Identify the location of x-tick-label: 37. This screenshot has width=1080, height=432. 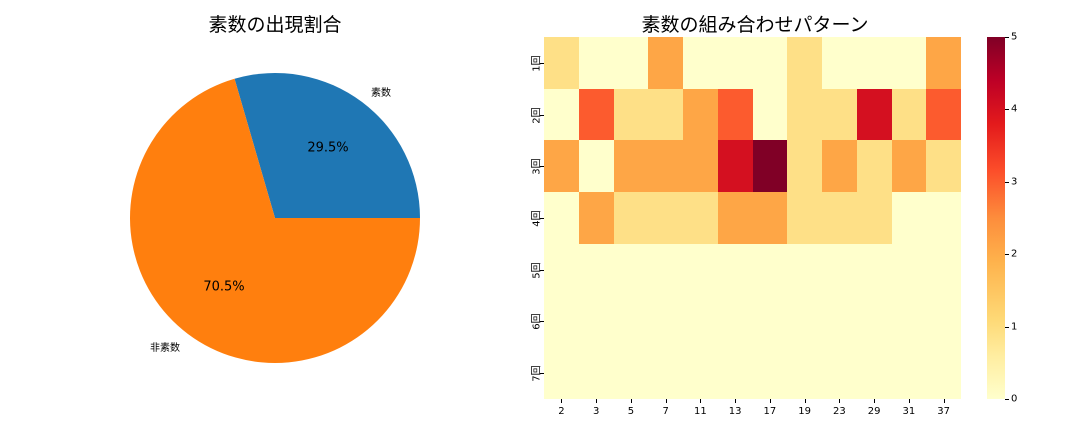
(943, 411).